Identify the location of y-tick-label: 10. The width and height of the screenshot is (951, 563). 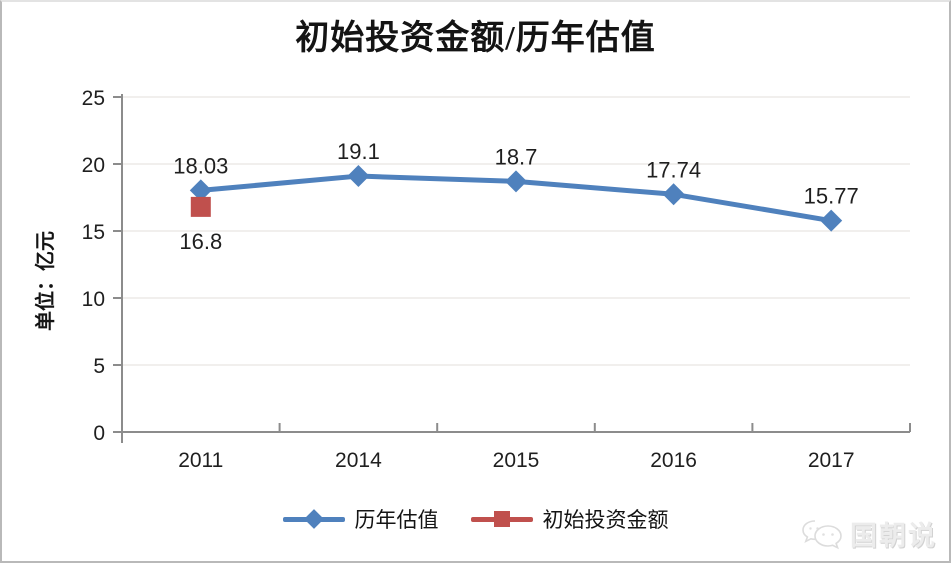
(93, 299).